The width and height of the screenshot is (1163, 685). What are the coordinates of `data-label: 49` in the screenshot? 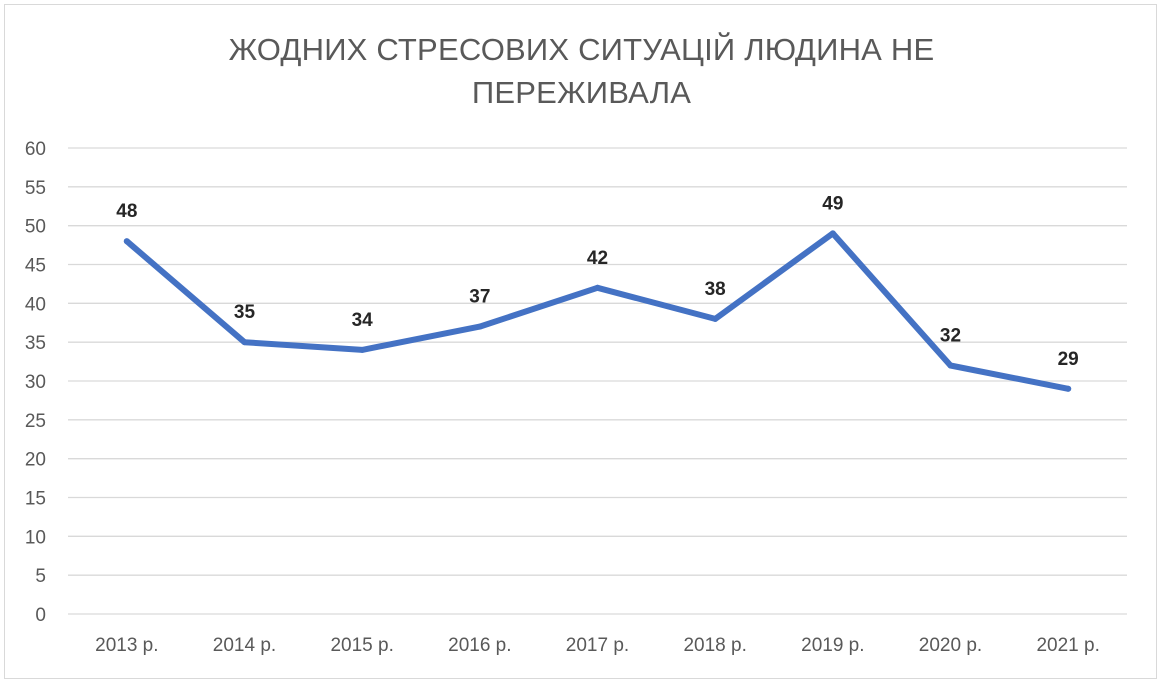 It's located at (832, 203).